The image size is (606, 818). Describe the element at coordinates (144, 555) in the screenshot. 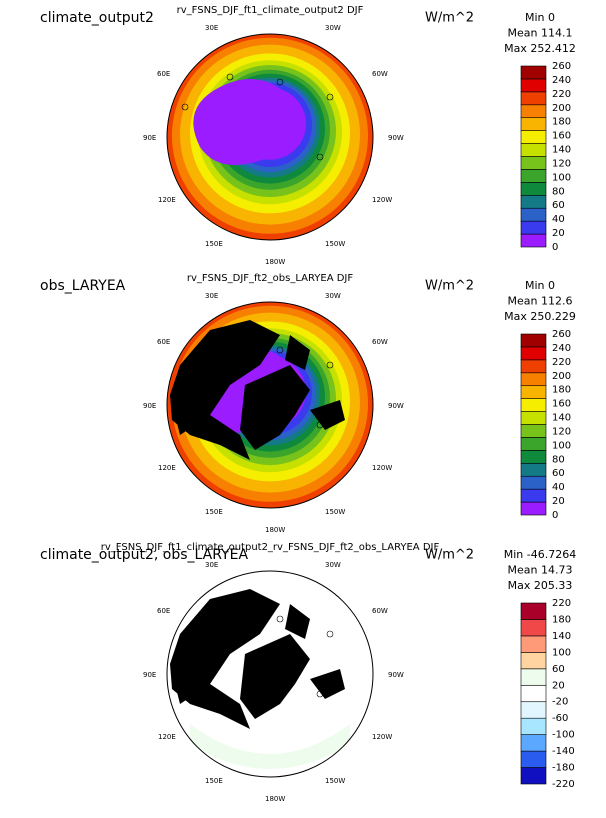

I see `panel-label: climate_output2, obs_LARYEA` at that location.